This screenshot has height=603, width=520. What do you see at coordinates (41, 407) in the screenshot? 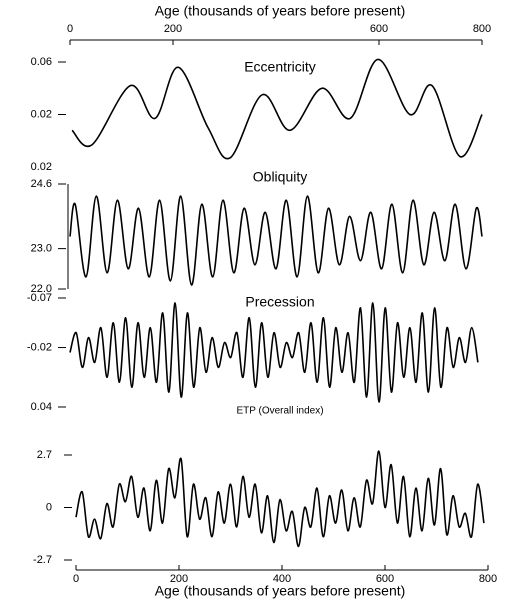
I see `y-tick-label: 0.04` at bounding box center [41, 407].